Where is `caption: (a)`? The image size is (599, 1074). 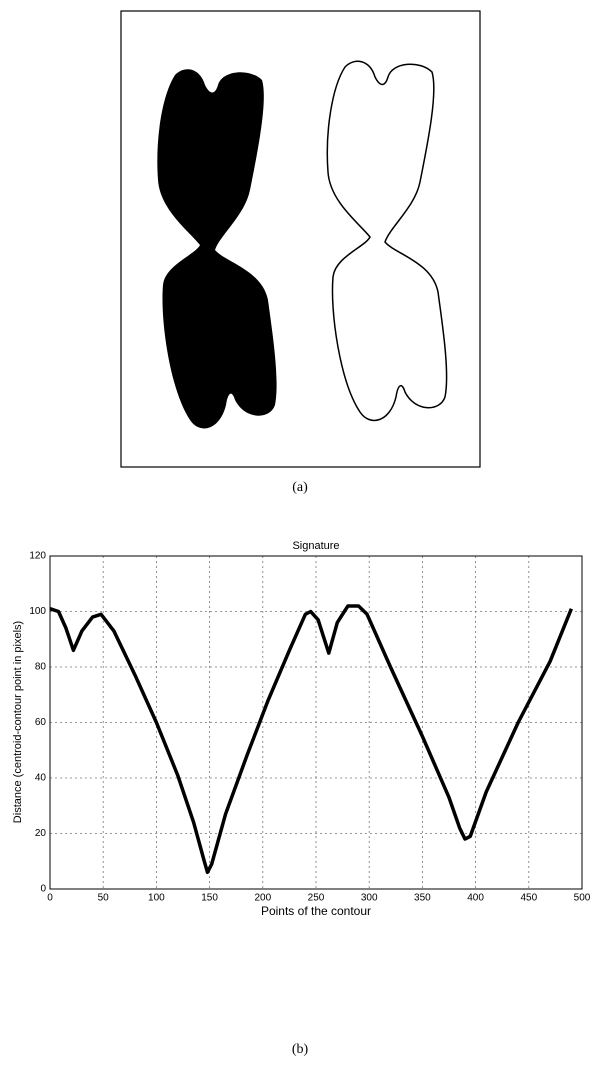
caption: (a) is located at coordinates (300, 487).